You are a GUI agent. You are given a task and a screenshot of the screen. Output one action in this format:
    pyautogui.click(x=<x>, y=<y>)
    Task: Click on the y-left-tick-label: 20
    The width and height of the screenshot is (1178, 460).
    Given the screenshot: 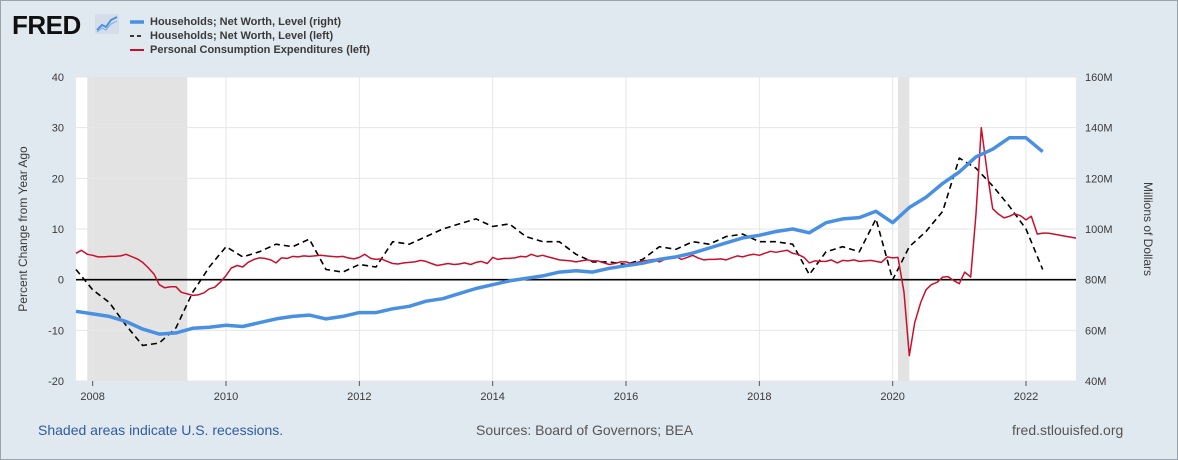 What is the action you would take?
    pyautogui.click(x=58, y=179)
    